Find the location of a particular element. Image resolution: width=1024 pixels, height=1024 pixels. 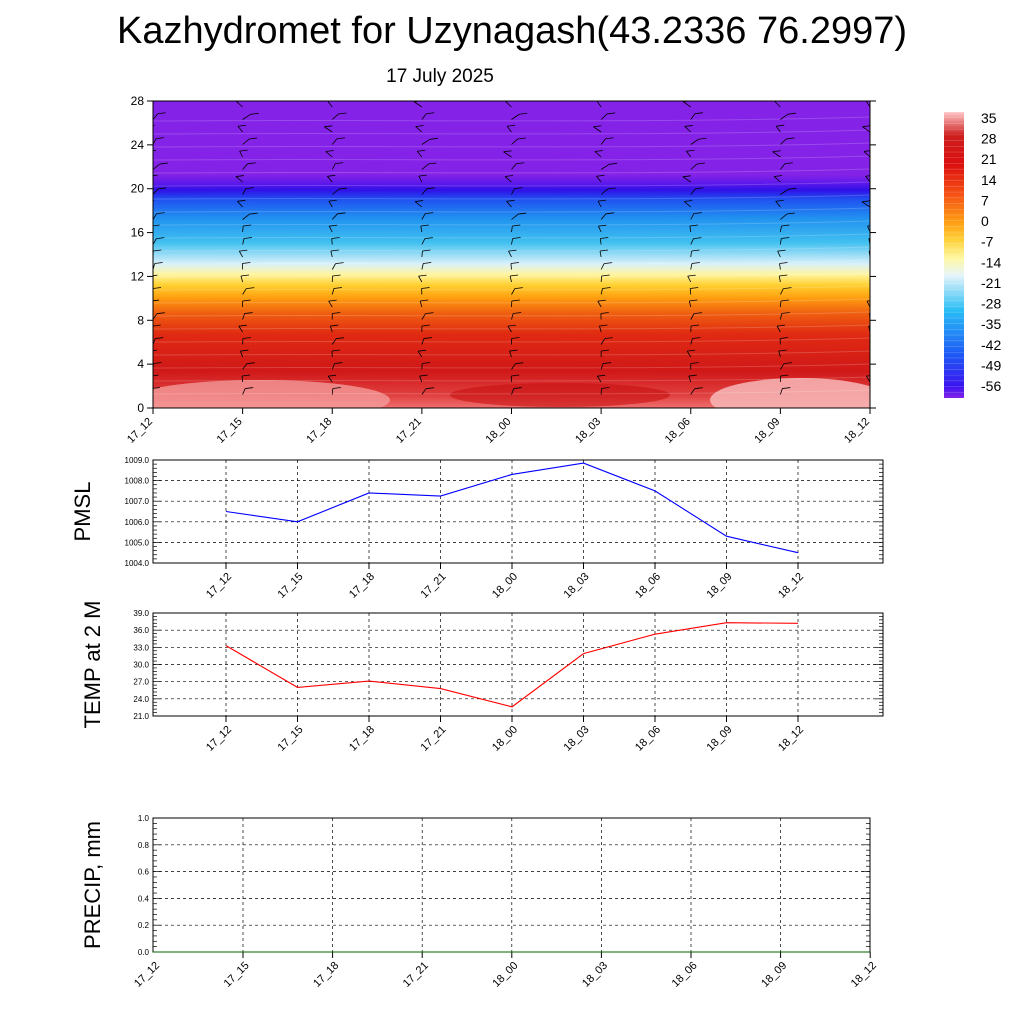

warm-lobe-right is located at coordinates (790, 393).